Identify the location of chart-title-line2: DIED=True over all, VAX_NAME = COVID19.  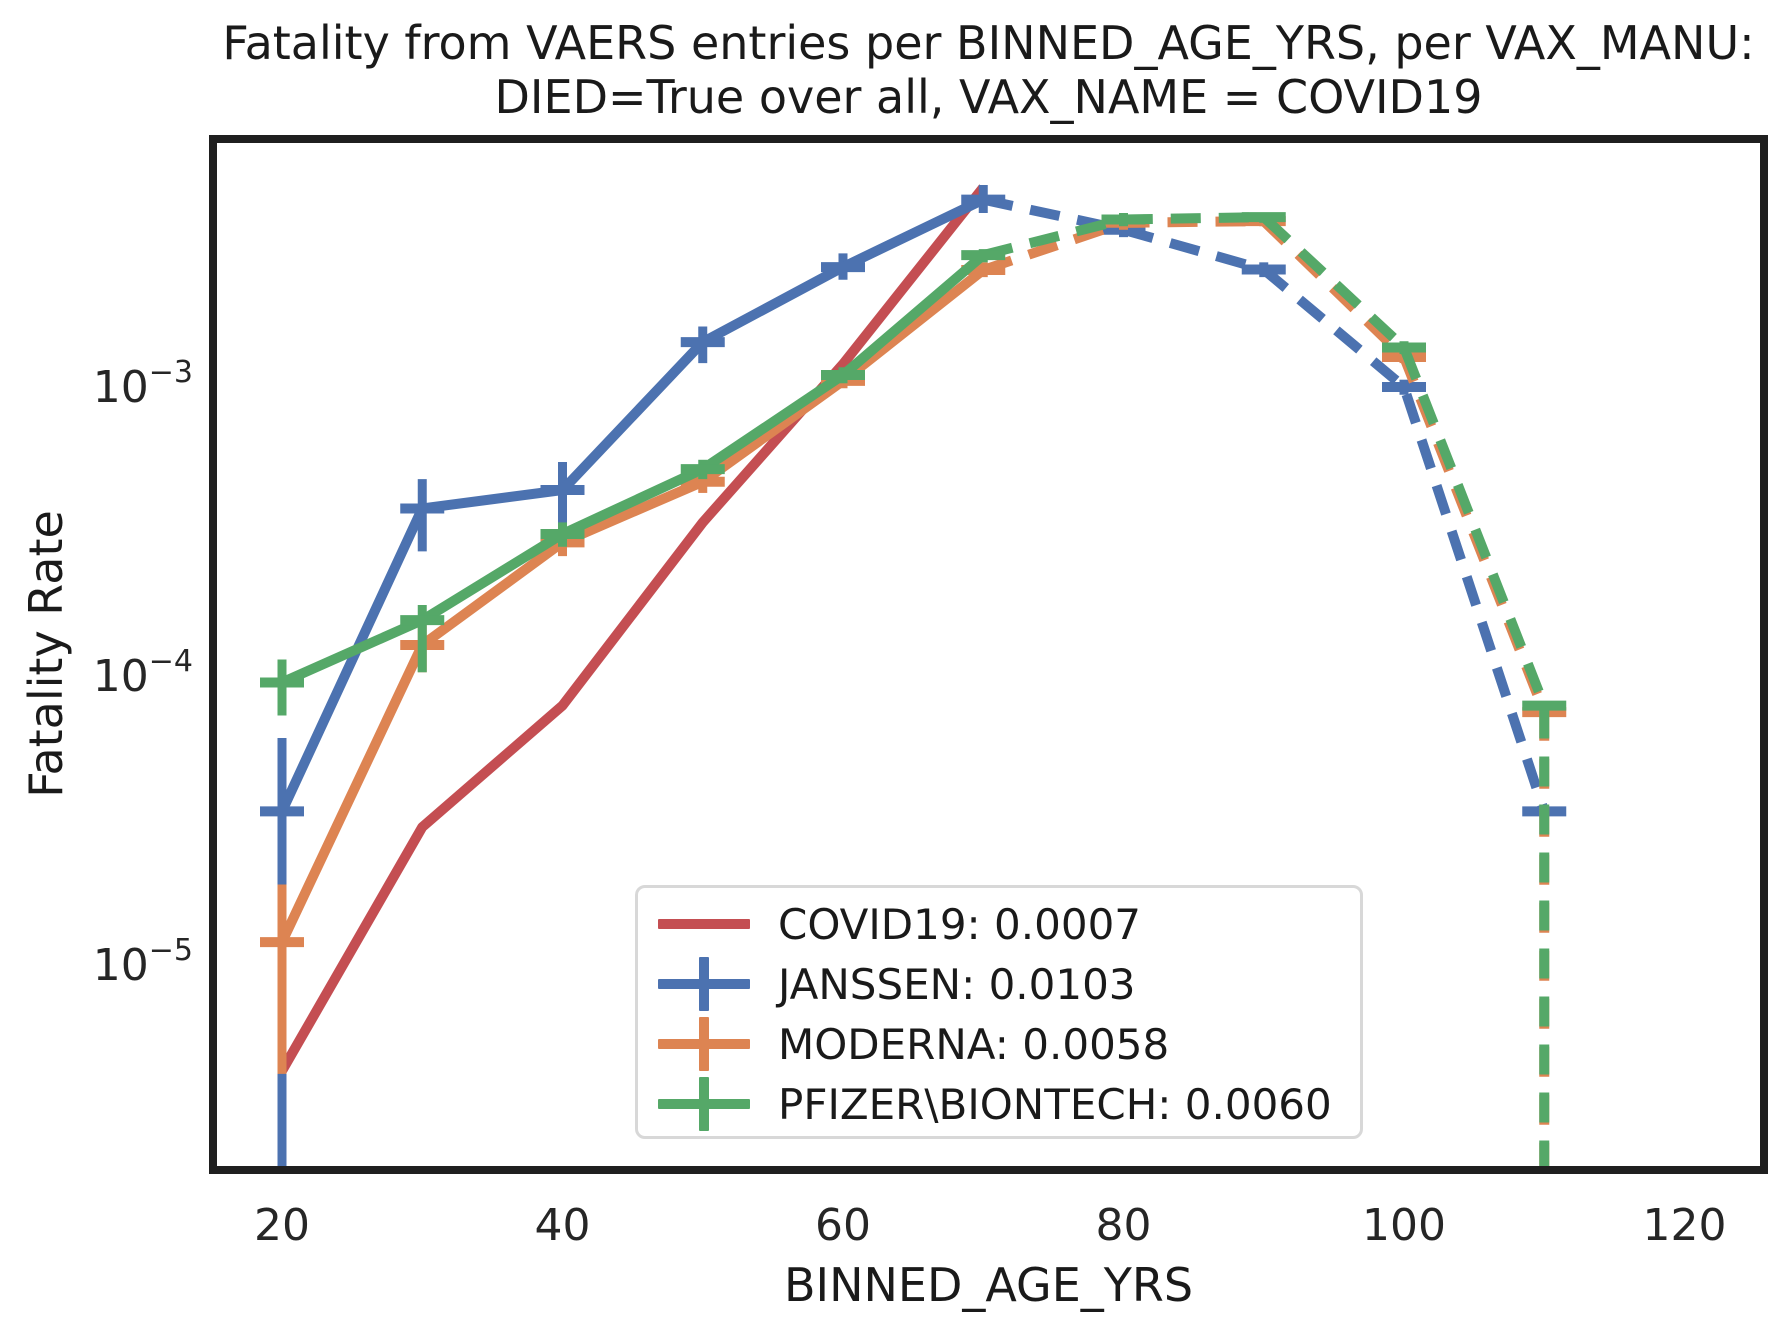
(988, 97).